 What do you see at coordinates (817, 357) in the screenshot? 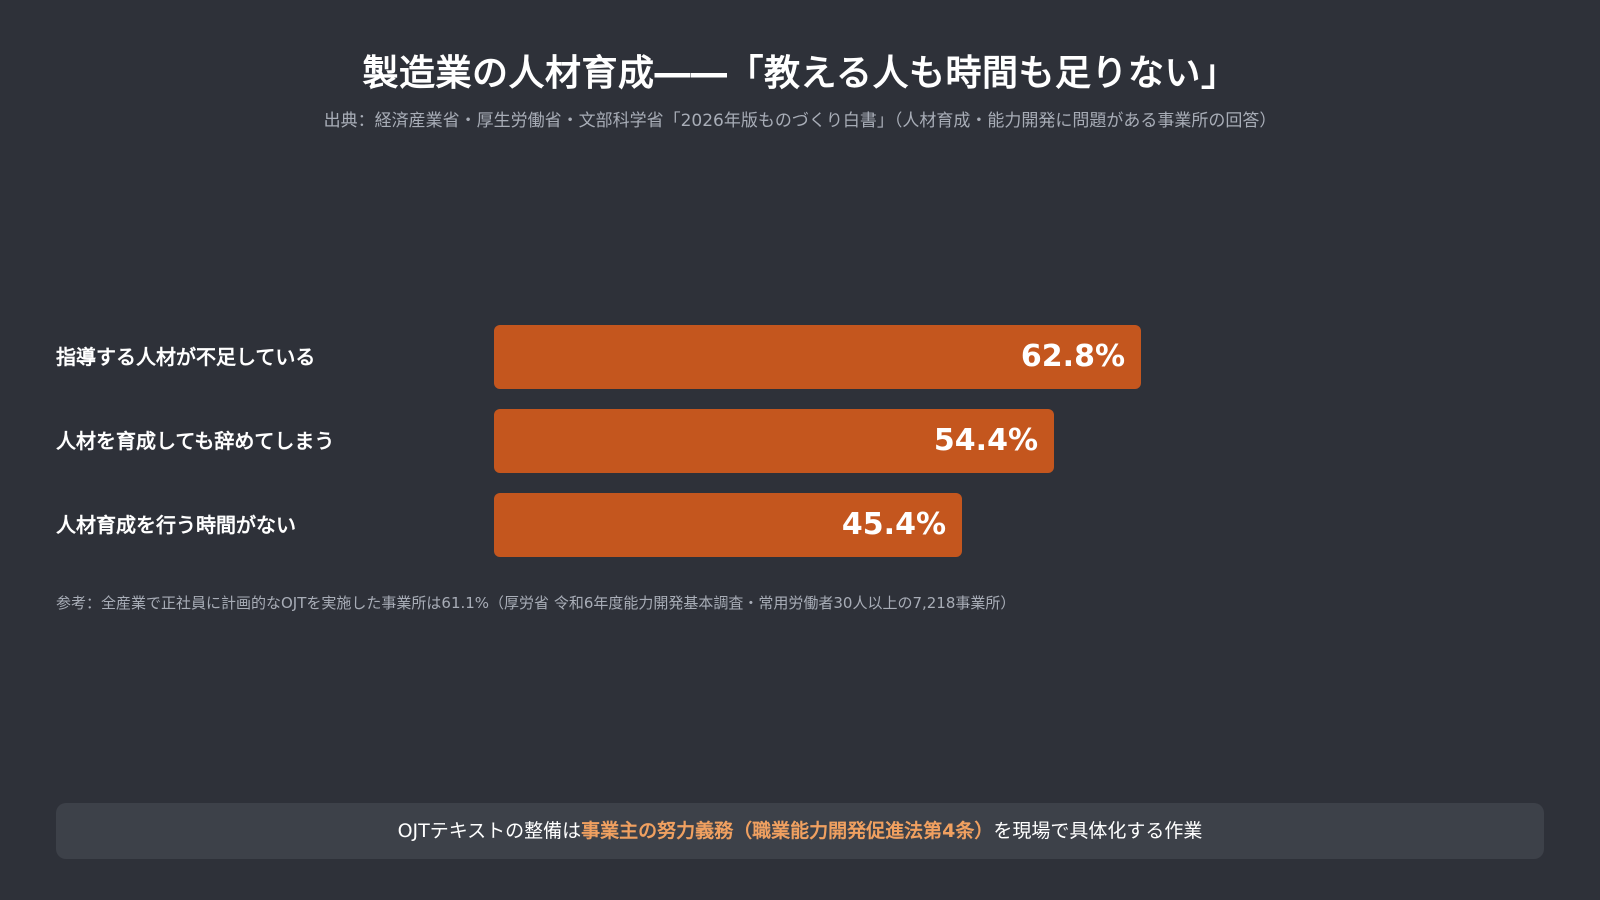
I see `bar: 62.8%` at bounding box center [817, 357].